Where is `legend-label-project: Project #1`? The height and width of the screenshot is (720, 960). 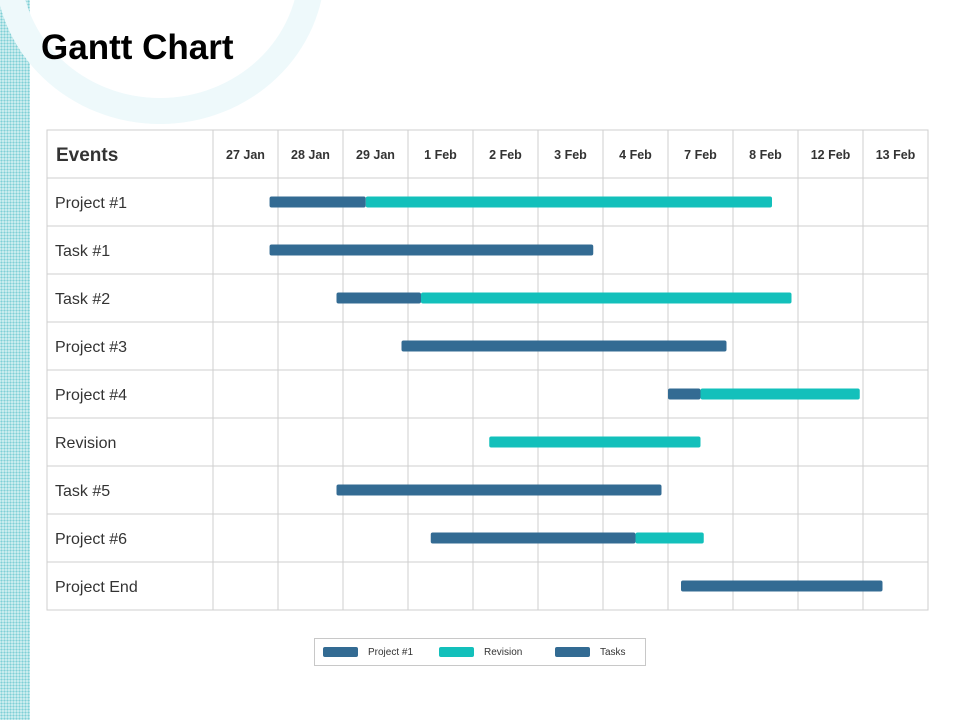
legend-label-project: Project #1 is located at coordinates (391, 652).